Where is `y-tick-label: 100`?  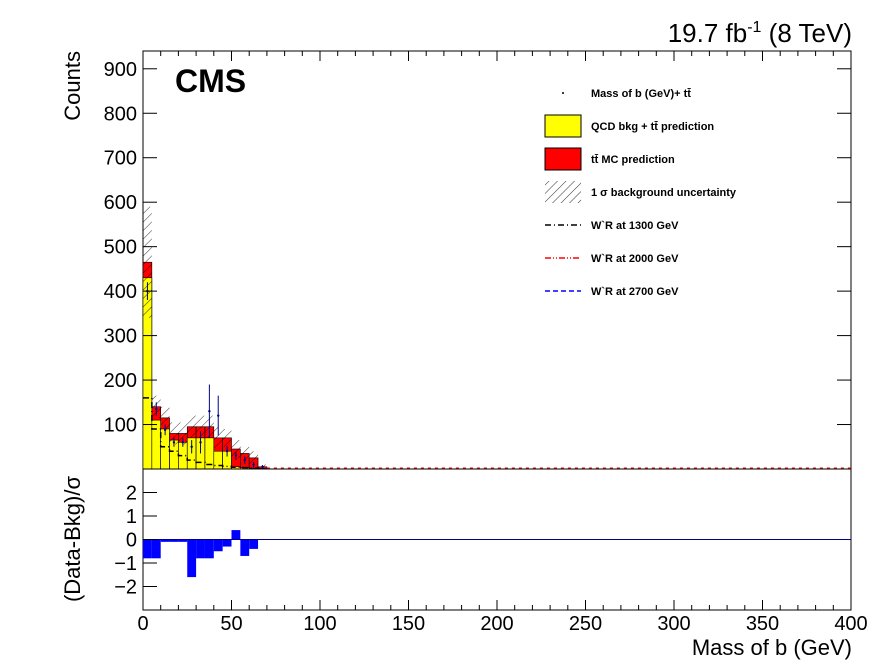 y-tick-label: 100 is located at coordinates (120, 426).